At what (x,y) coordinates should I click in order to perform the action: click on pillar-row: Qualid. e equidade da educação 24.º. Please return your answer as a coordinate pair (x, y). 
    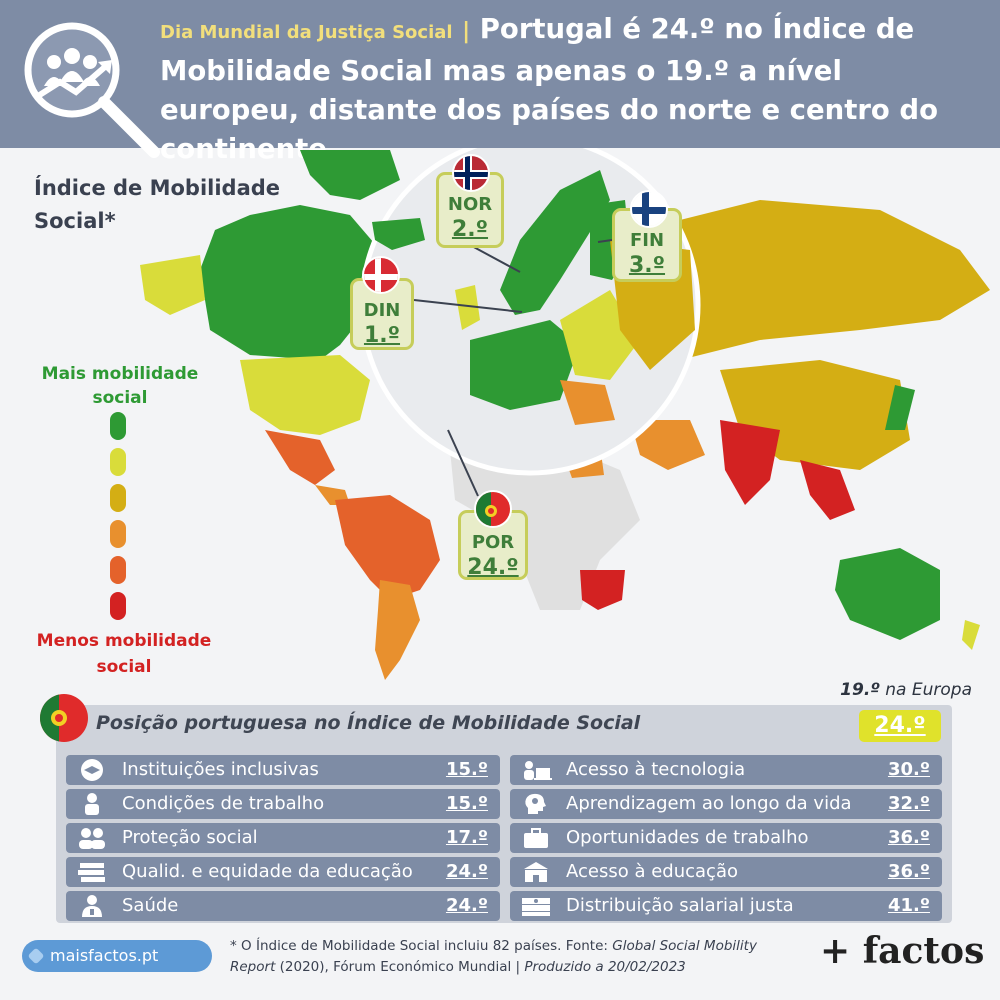
    Looking at the image, I should click on (283, 872).